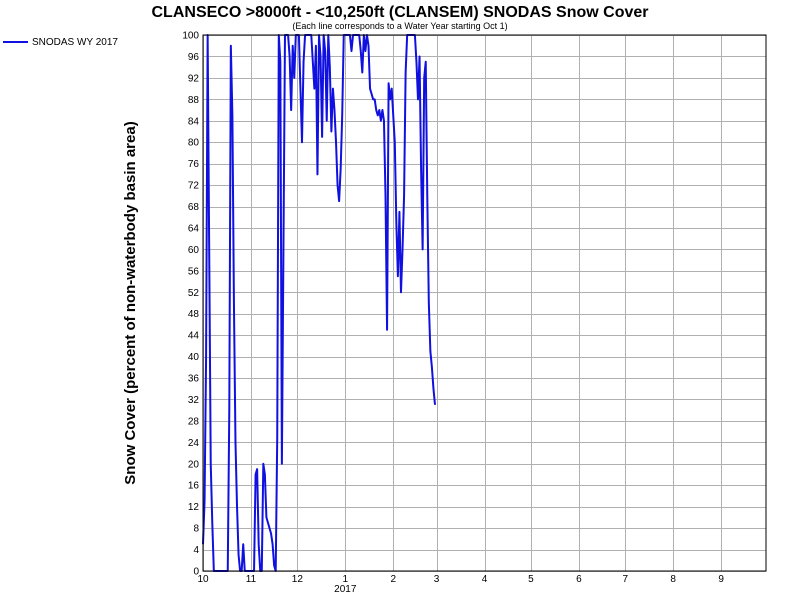 The height and width of the screenshot is (600, 800). I want to click on y-tick-label: 28, so click(194, 421).